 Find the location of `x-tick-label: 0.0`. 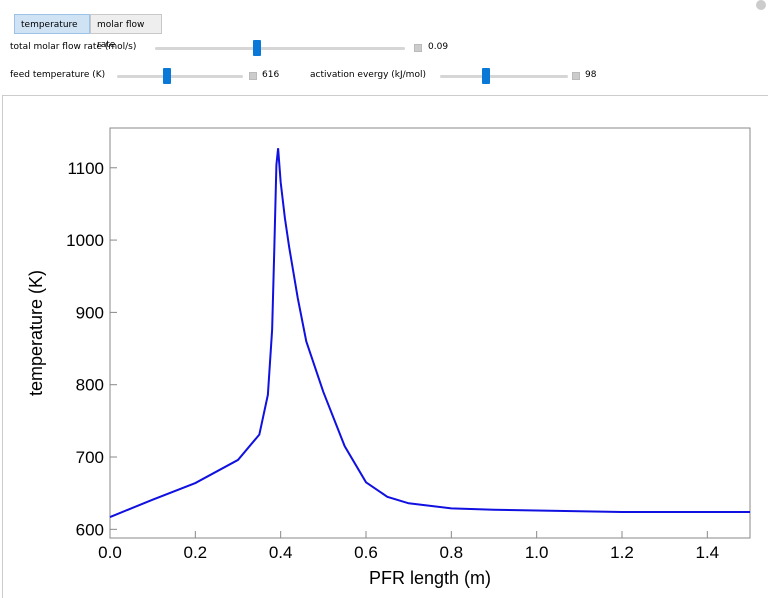

x-tick-label: 0.0 is located at coordinates (110, 552).